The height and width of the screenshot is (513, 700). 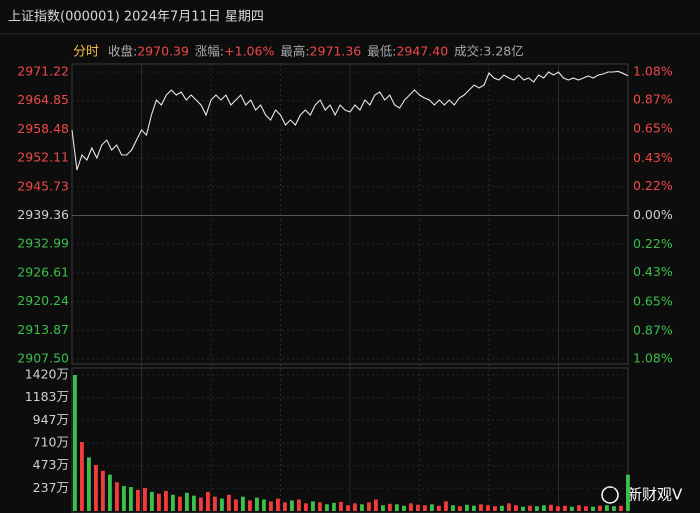 What do you see at coordinates (43, 214) in the screenshot?
I see `y-tick-label: 2939.36` at bounding box center [43, 214].